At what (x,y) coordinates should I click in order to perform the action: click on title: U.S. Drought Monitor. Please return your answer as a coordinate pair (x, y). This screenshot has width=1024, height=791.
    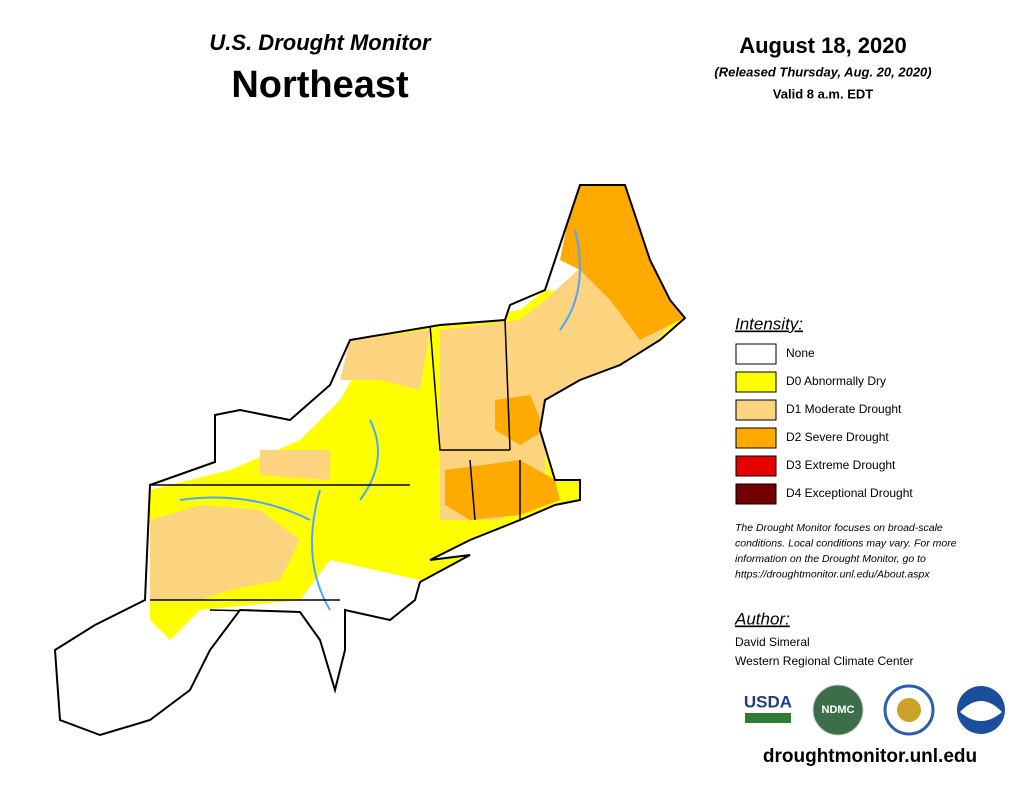
    Looking at the image, I should click on (320, 42).